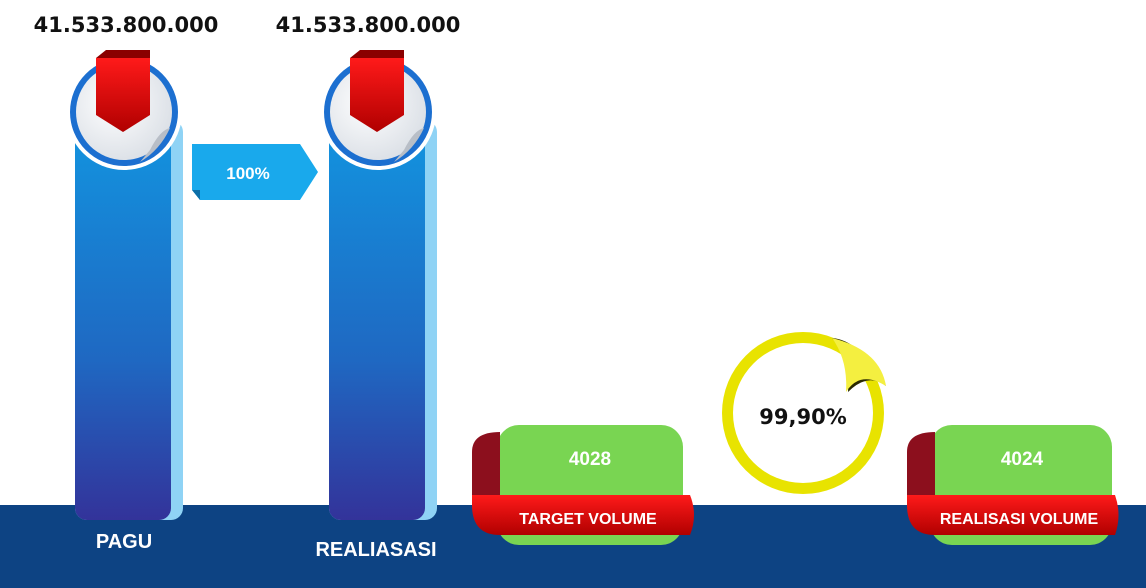 This screenshot has width=1146, height=588. What do you see at coordinates (590, 459) in the screenshot?
I see `target-volume-value: 4028` at bounding box center [590, 459].